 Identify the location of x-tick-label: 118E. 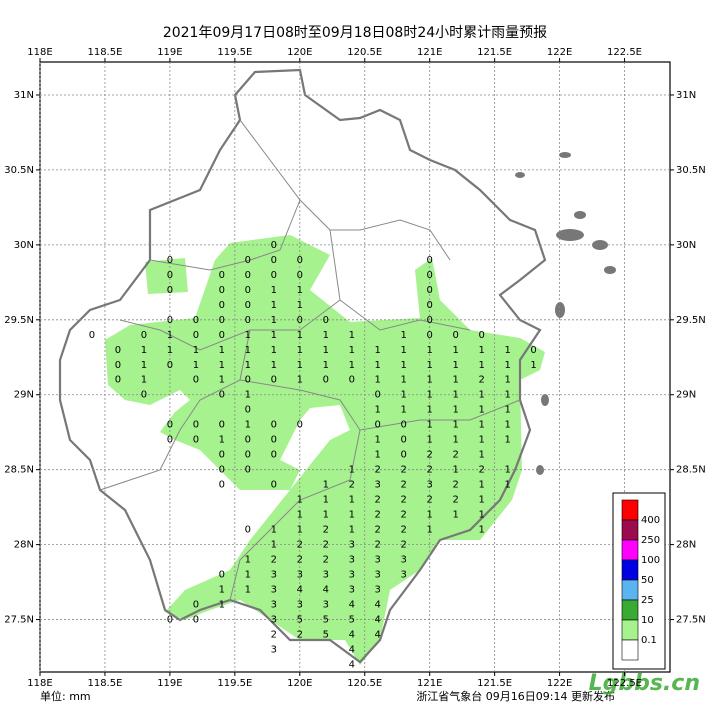
(39, 683).